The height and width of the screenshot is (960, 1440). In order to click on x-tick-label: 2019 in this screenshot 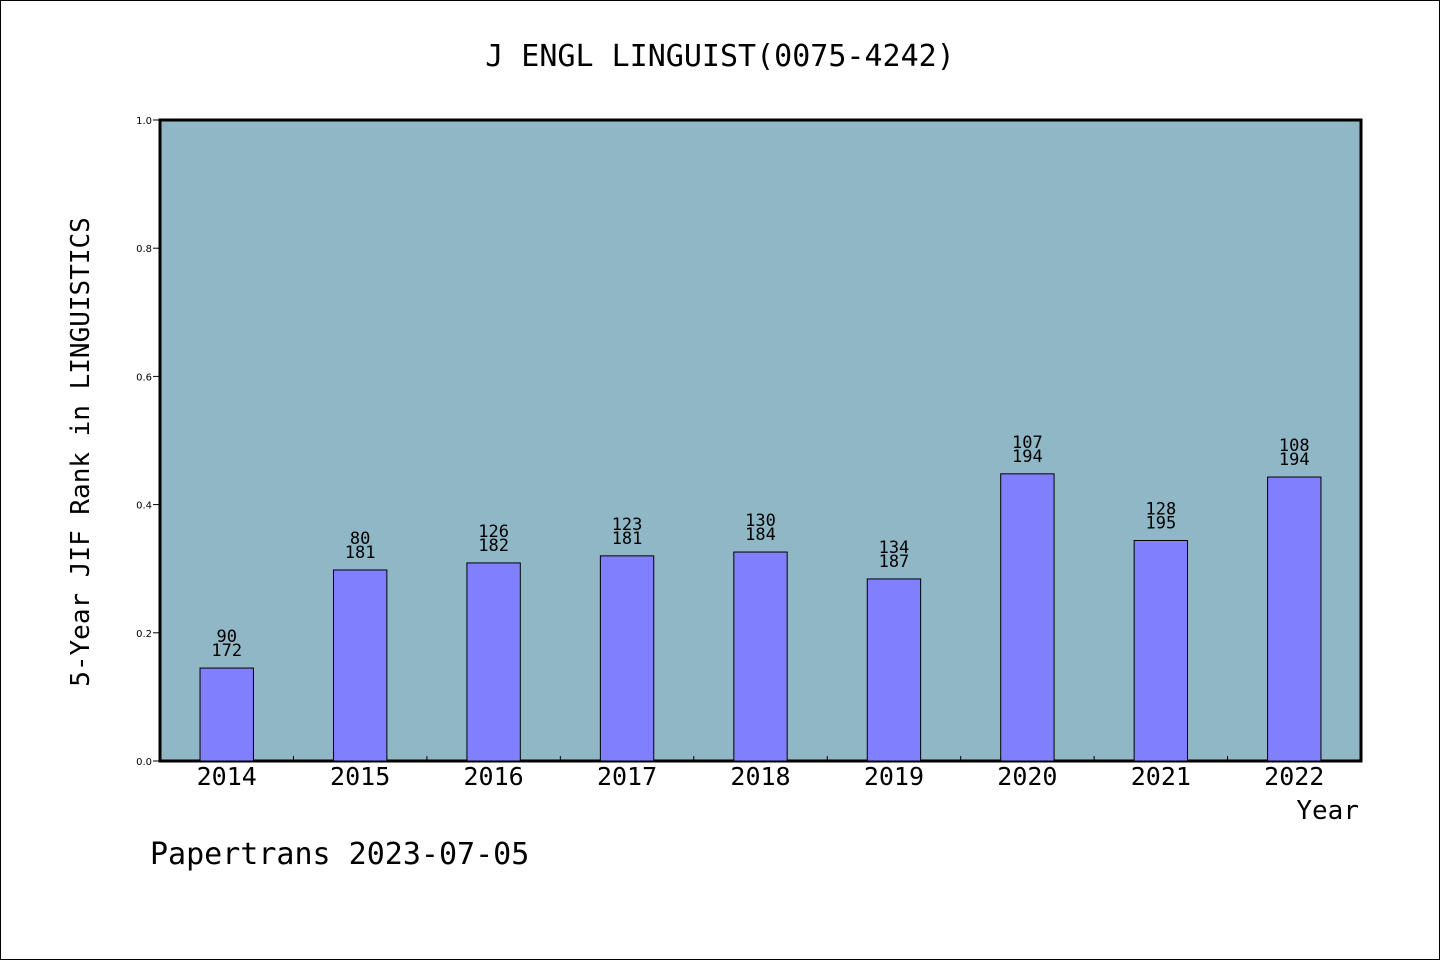, I will do `click(894, 776)`.